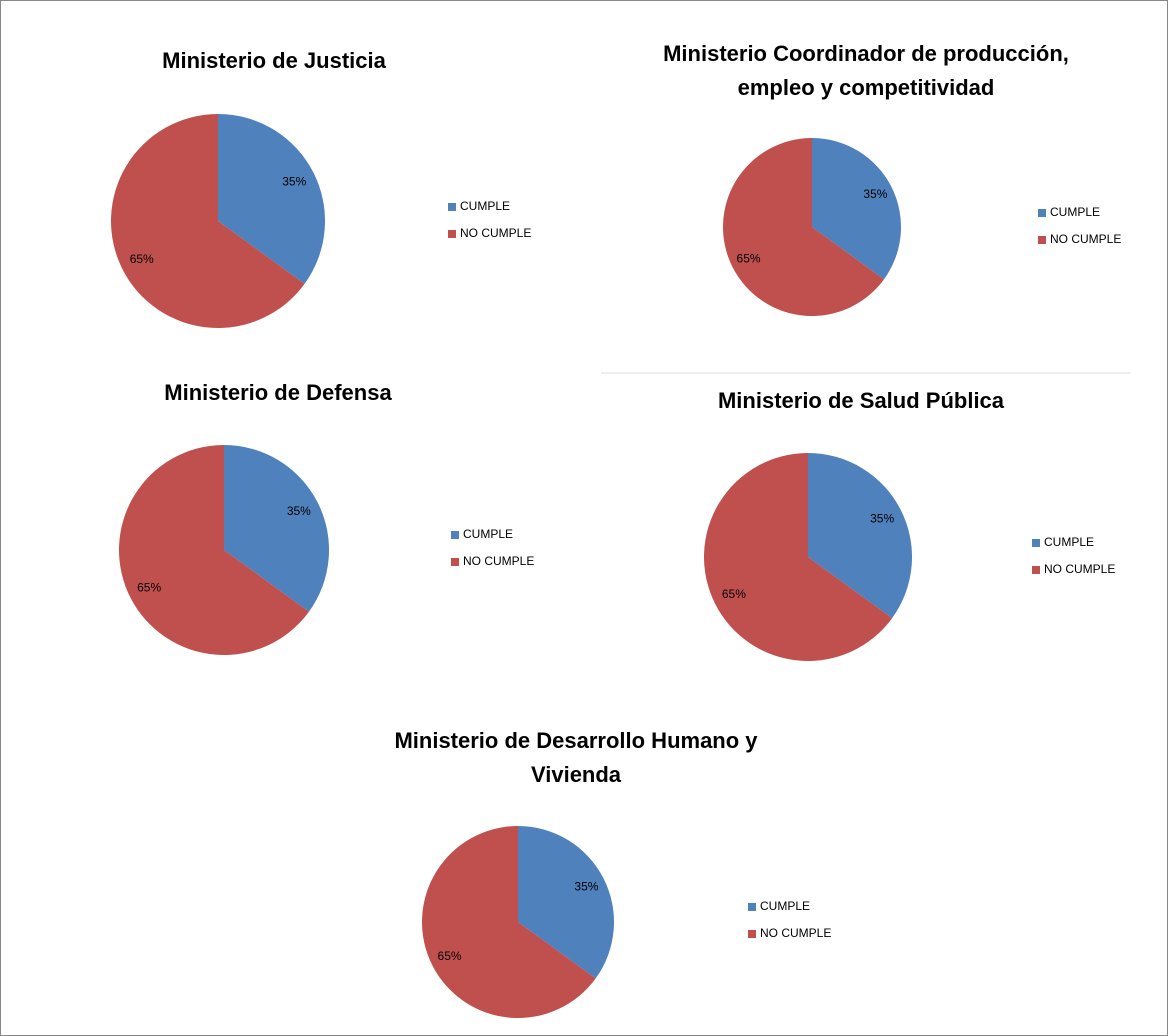 This screenshot has width=1168, height=1036. I want to click on chart-title: Ministerio de Defensa, so click(278, 392).